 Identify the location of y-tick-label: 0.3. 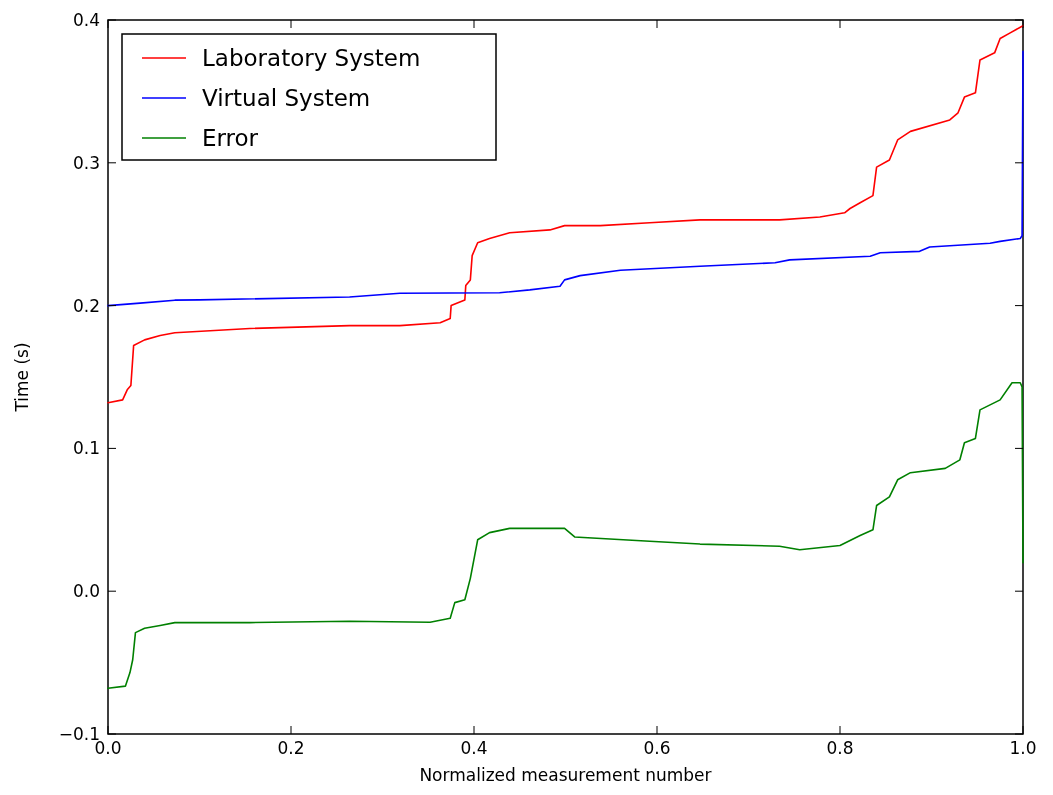
(86, 162).